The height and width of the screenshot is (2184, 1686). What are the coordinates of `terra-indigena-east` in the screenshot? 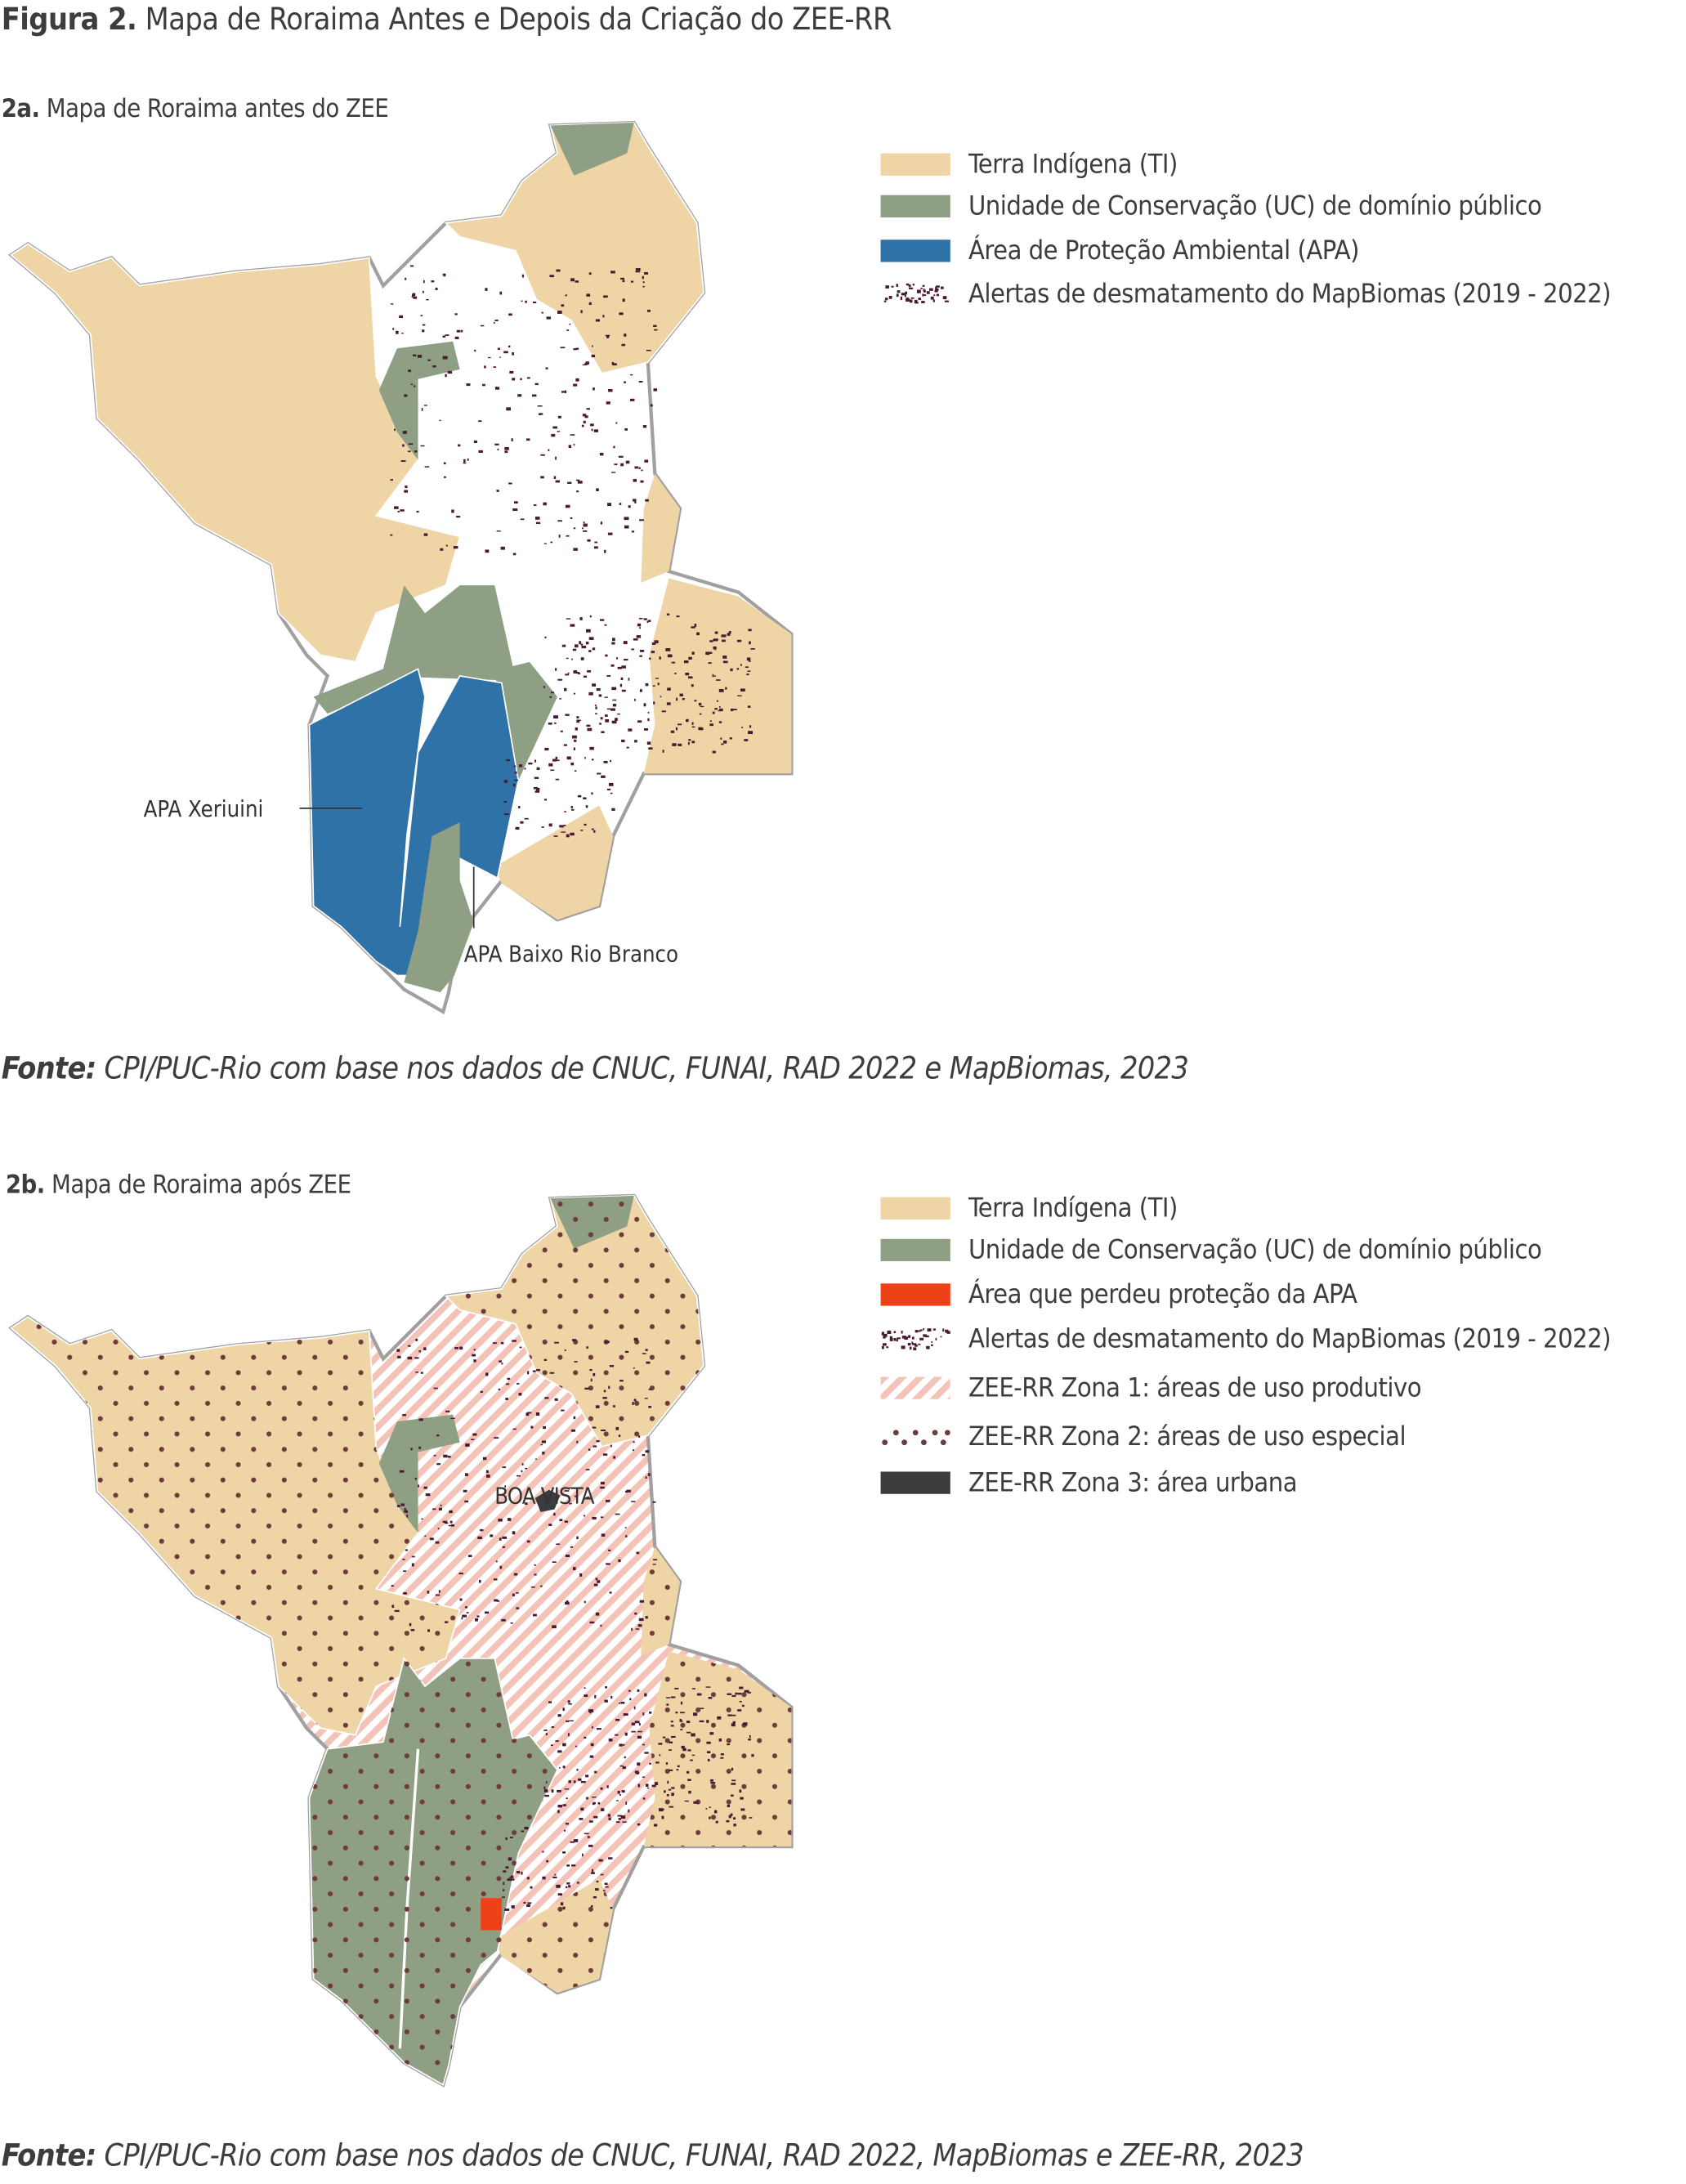 It's located at (661, 528).